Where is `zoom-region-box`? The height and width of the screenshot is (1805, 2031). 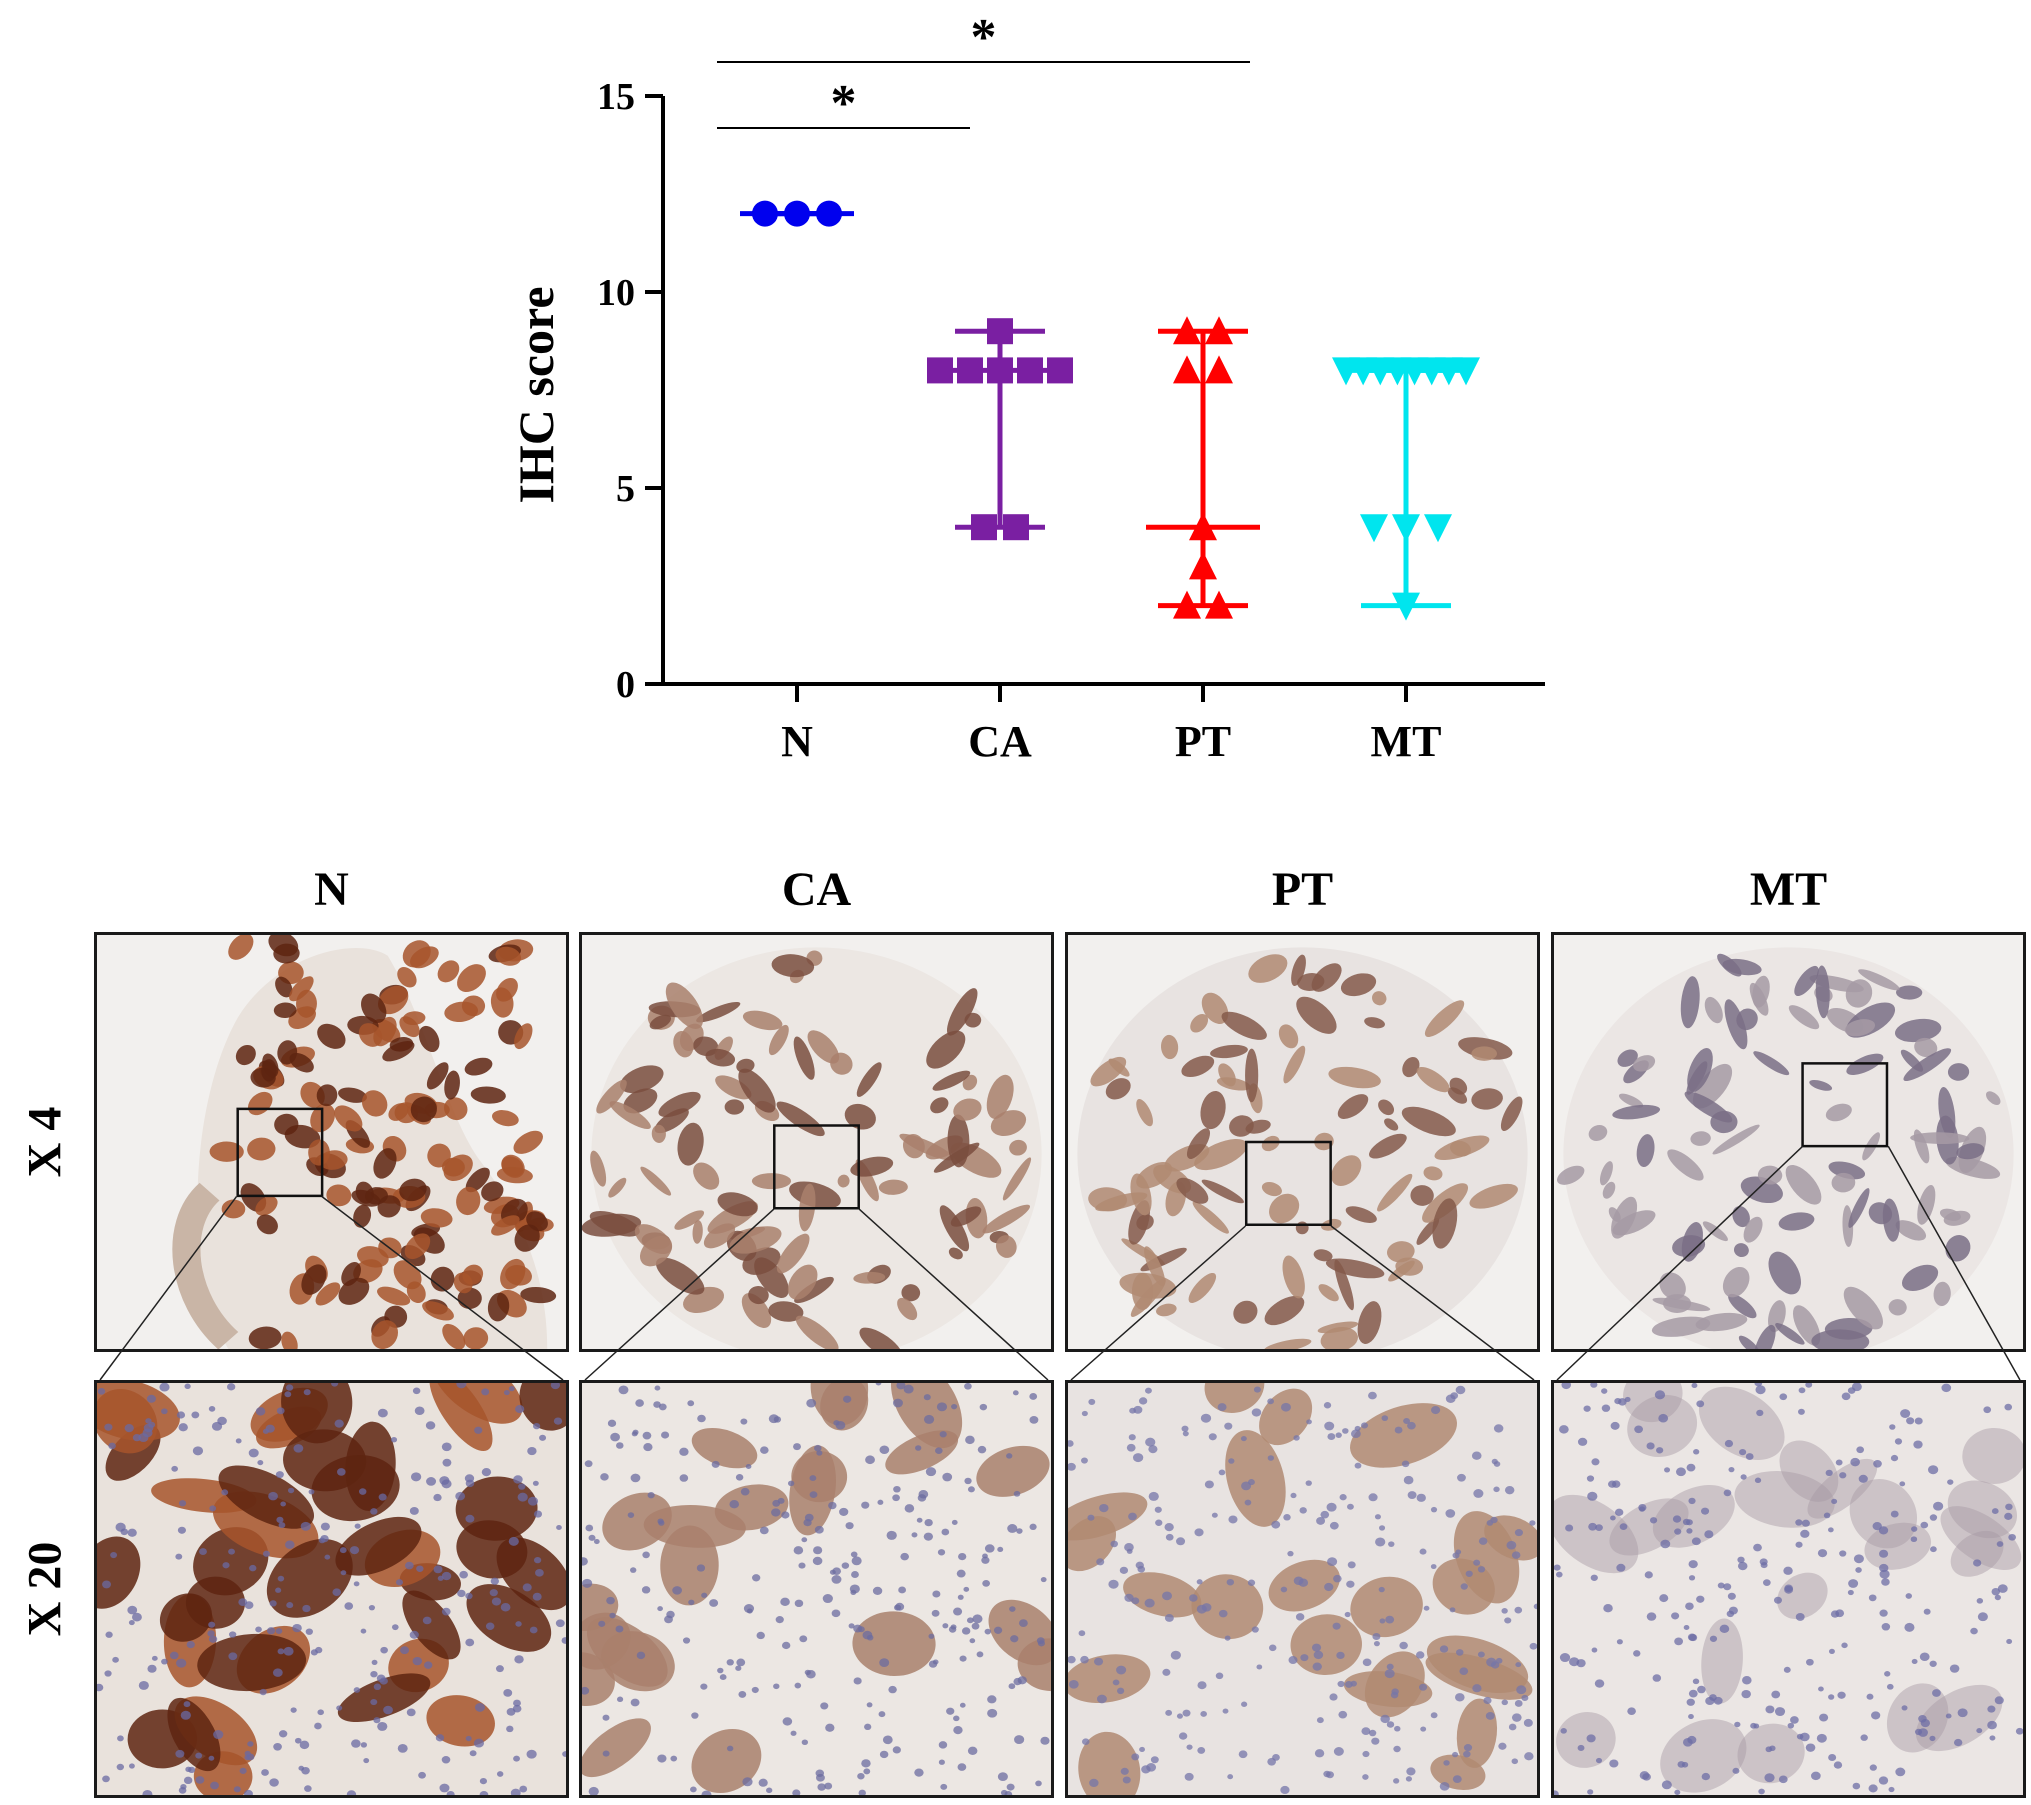
zoom-region-box is located at coordinates (280, 1152).